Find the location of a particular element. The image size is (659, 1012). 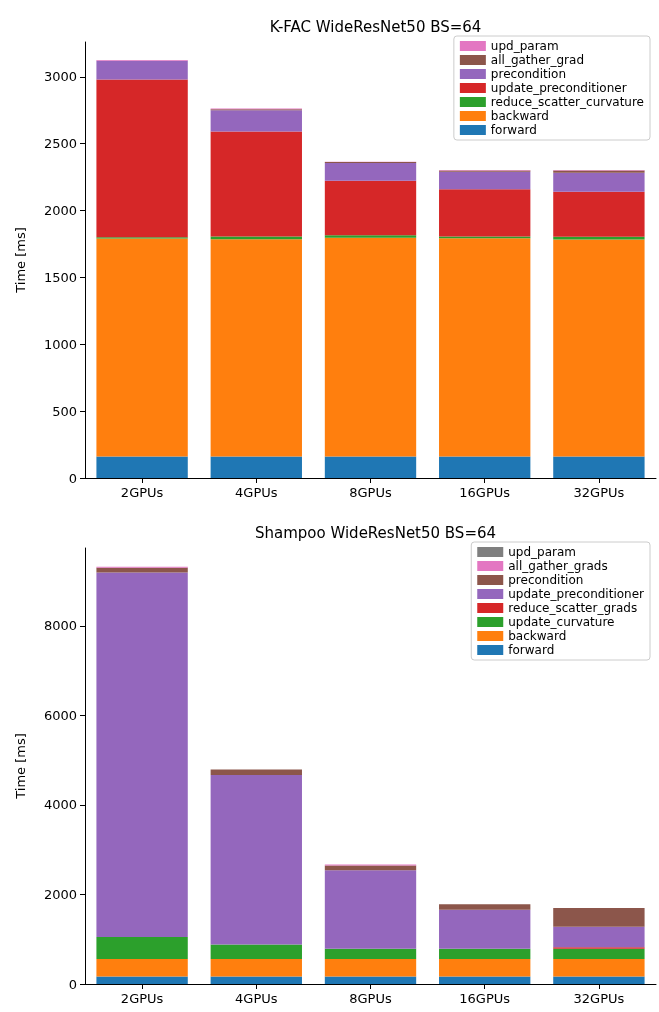

chart-title: K-FAC WideResNet50 BS=64 is located at coordinates (375, 26).